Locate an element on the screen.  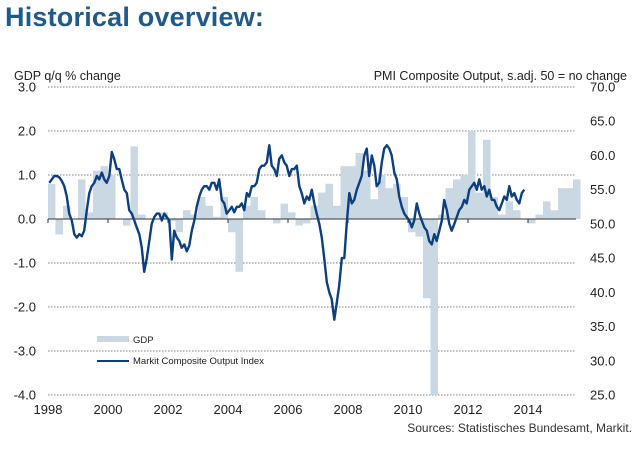
right-tick-label: 40.0 is located at coordinates (602, 292).